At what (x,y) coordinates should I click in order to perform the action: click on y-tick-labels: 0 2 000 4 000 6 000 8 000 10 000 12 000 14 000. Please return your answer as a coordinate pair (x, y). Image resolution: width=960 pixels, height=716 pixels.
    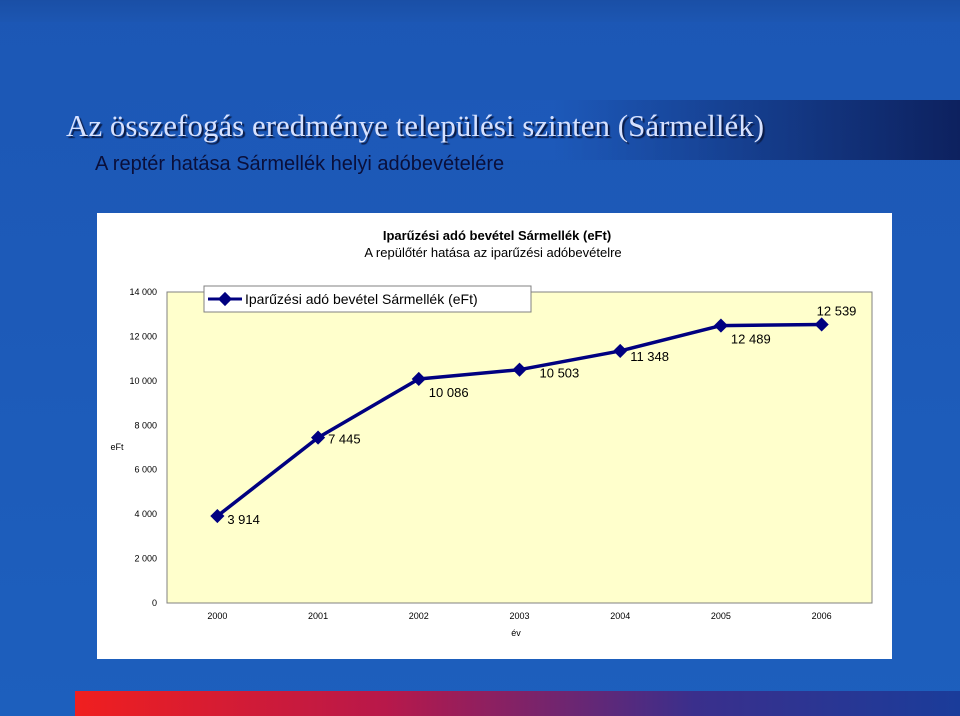
    Looking at the image, I should click on (143, 447).